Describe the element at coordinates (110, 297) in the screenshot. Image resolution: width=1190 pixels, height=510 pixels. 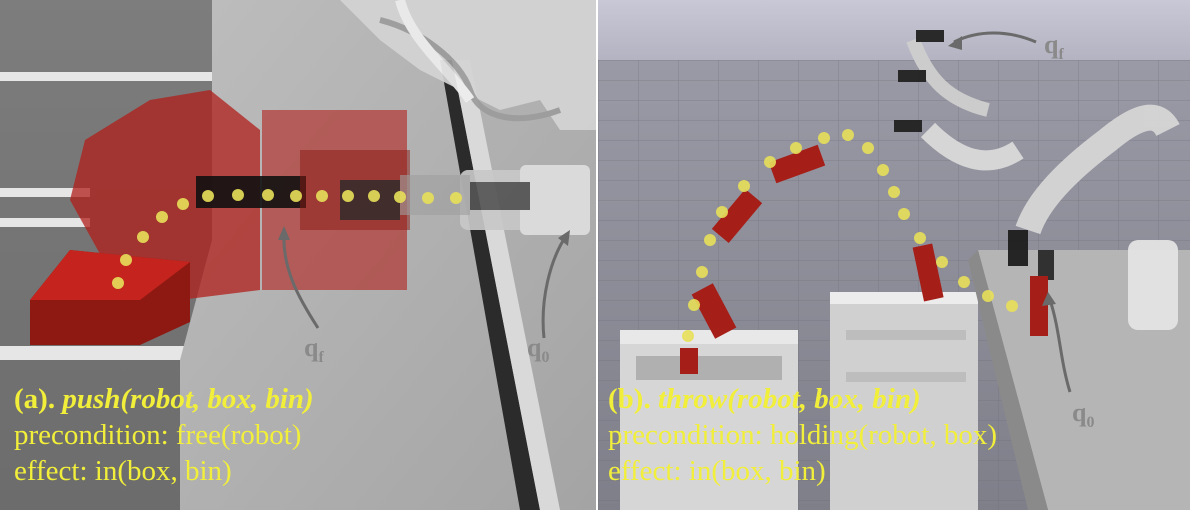
I see `box-solid` at that location.